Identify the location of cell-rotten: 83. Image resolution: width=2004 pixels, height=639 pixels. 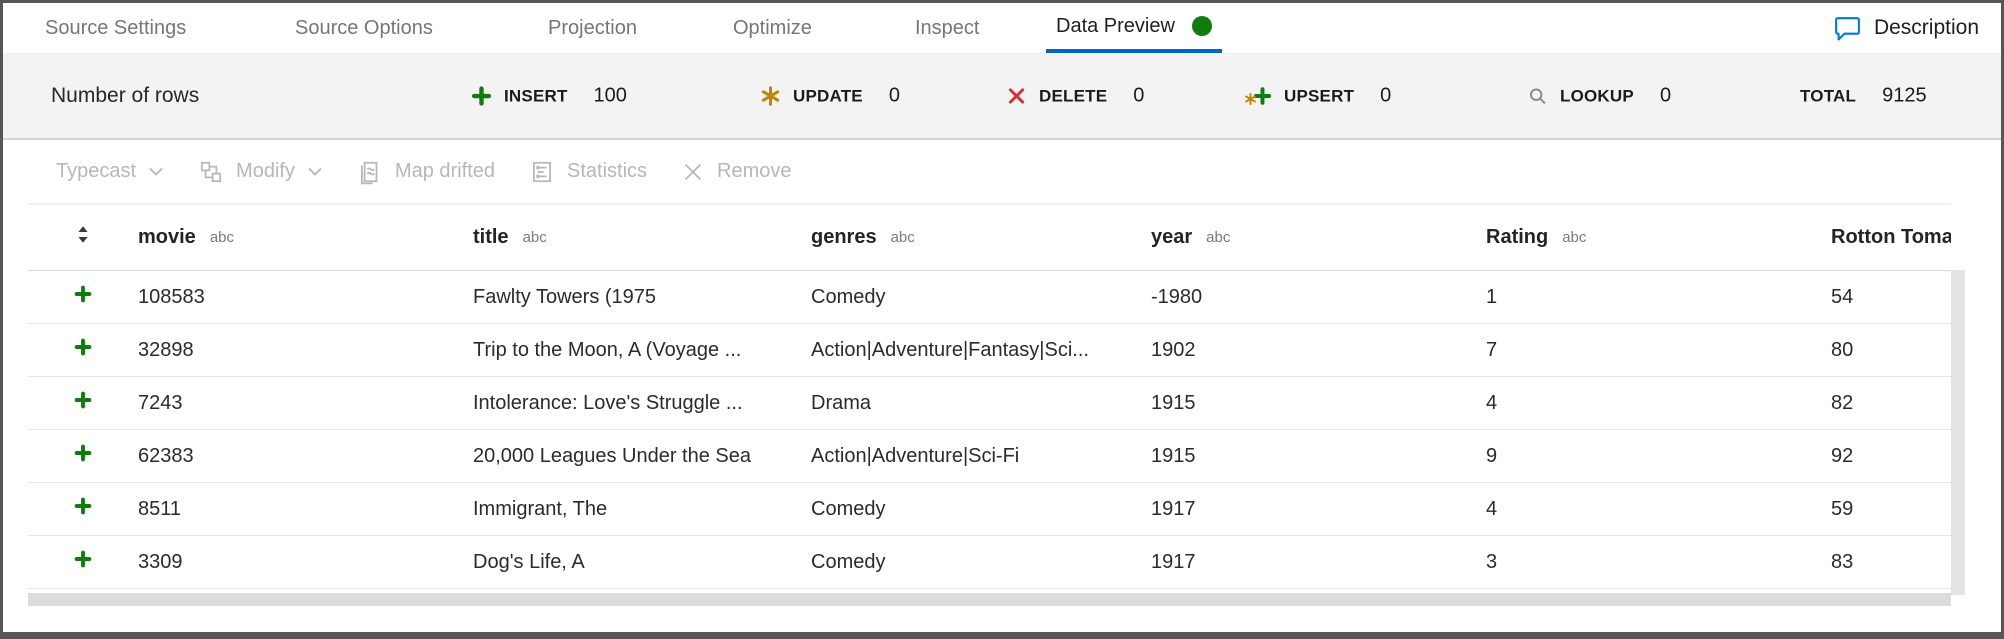
(1842, 561).